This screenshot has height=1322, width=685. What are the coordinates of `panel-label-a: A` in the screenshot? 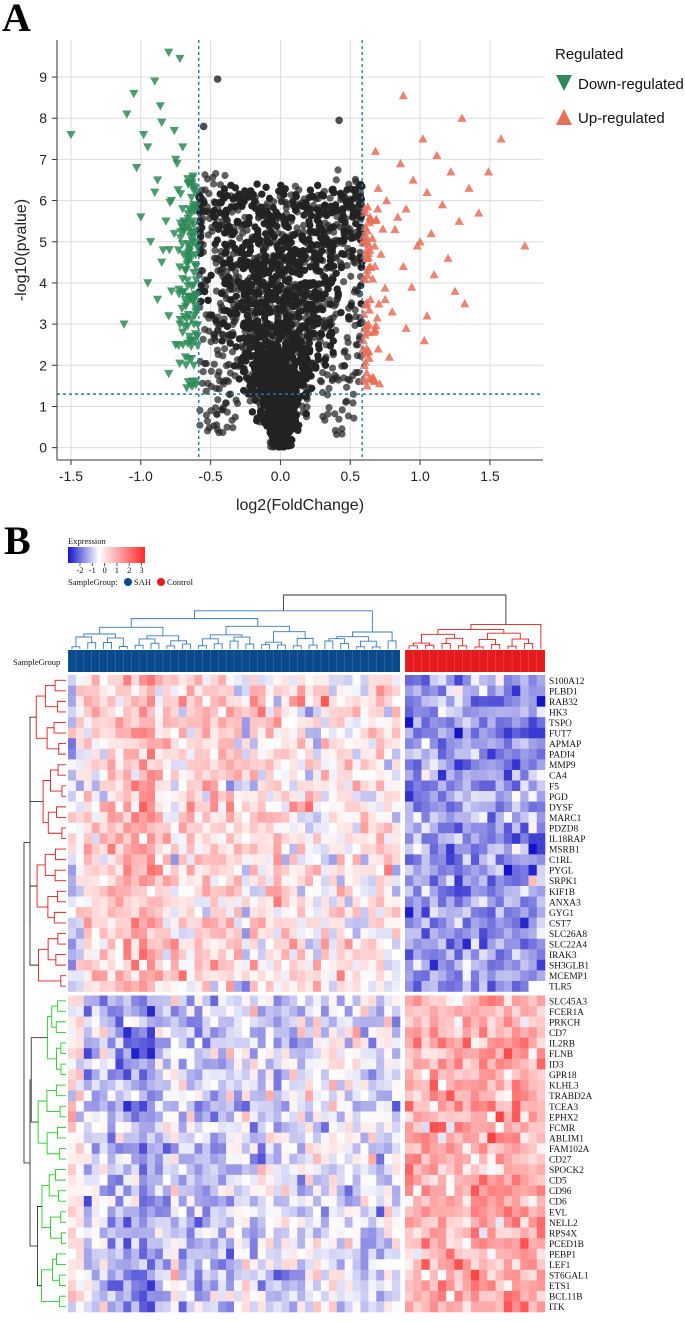 It's located at (16, 20).